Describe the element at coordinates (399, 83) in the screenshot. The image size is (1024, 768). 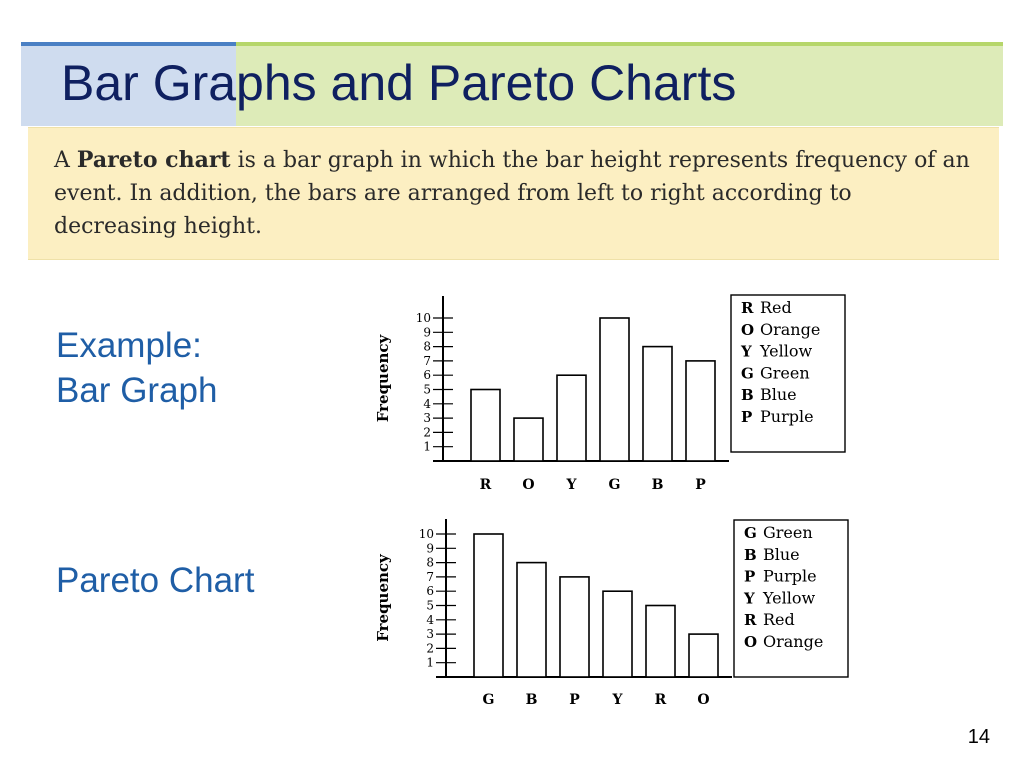
I see `slide-title: Bar Graphs and Pareto Charts` at that location.